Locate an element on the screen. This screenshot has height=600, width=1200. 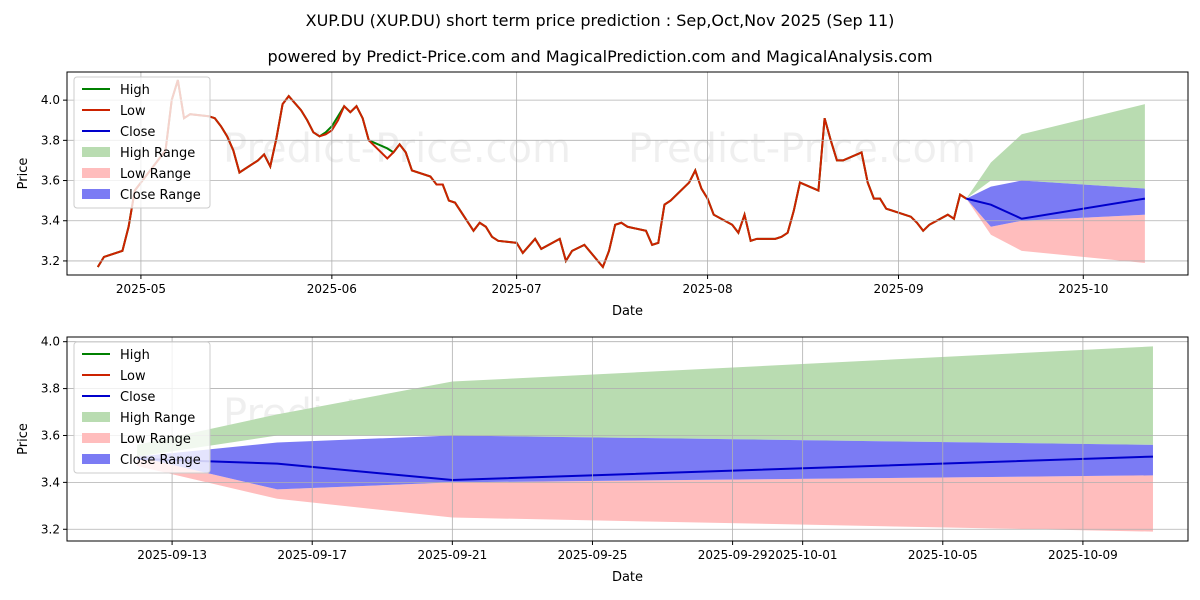
x-tick-label: 2025-10 is located at coordinates (1083, 289).